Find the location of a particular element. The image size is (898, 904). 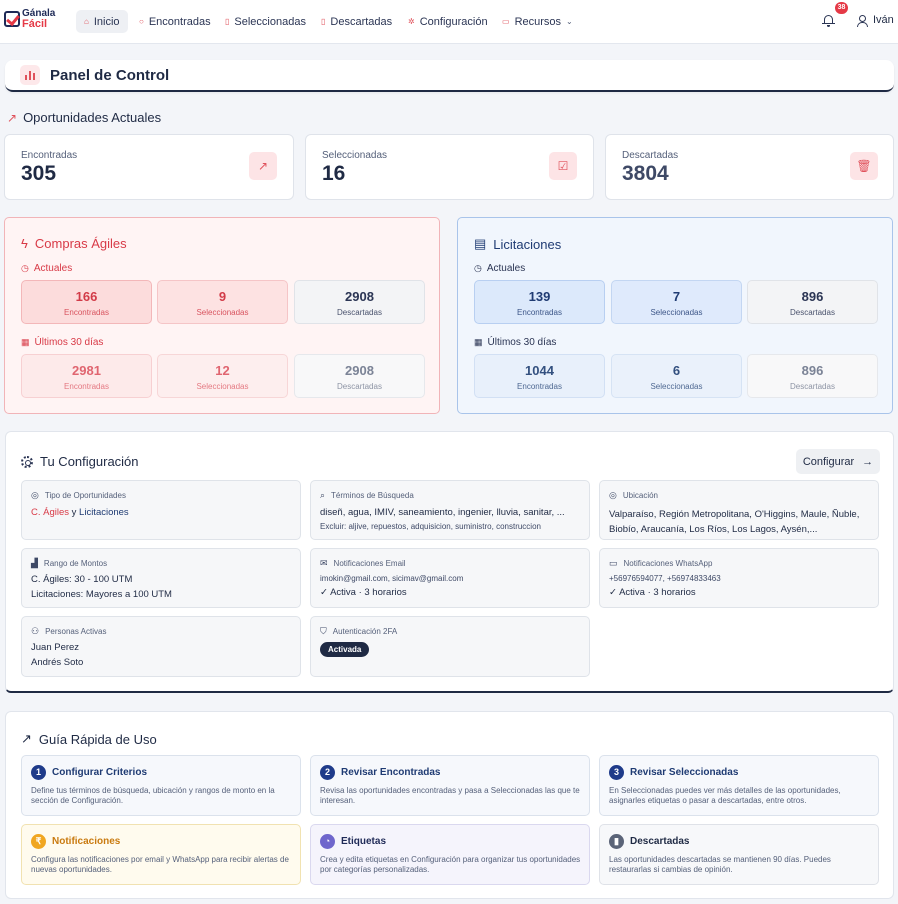

section-title: Tu Configuración is located at coordinates (80, 461).